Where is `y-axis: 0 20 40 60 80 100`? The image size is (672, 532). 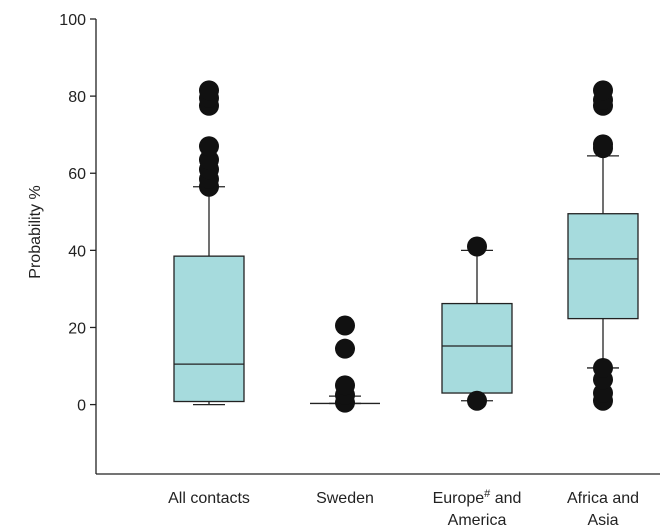
y-axis: 0 20 40 60 80 100 is located at coordinates (78, 243).